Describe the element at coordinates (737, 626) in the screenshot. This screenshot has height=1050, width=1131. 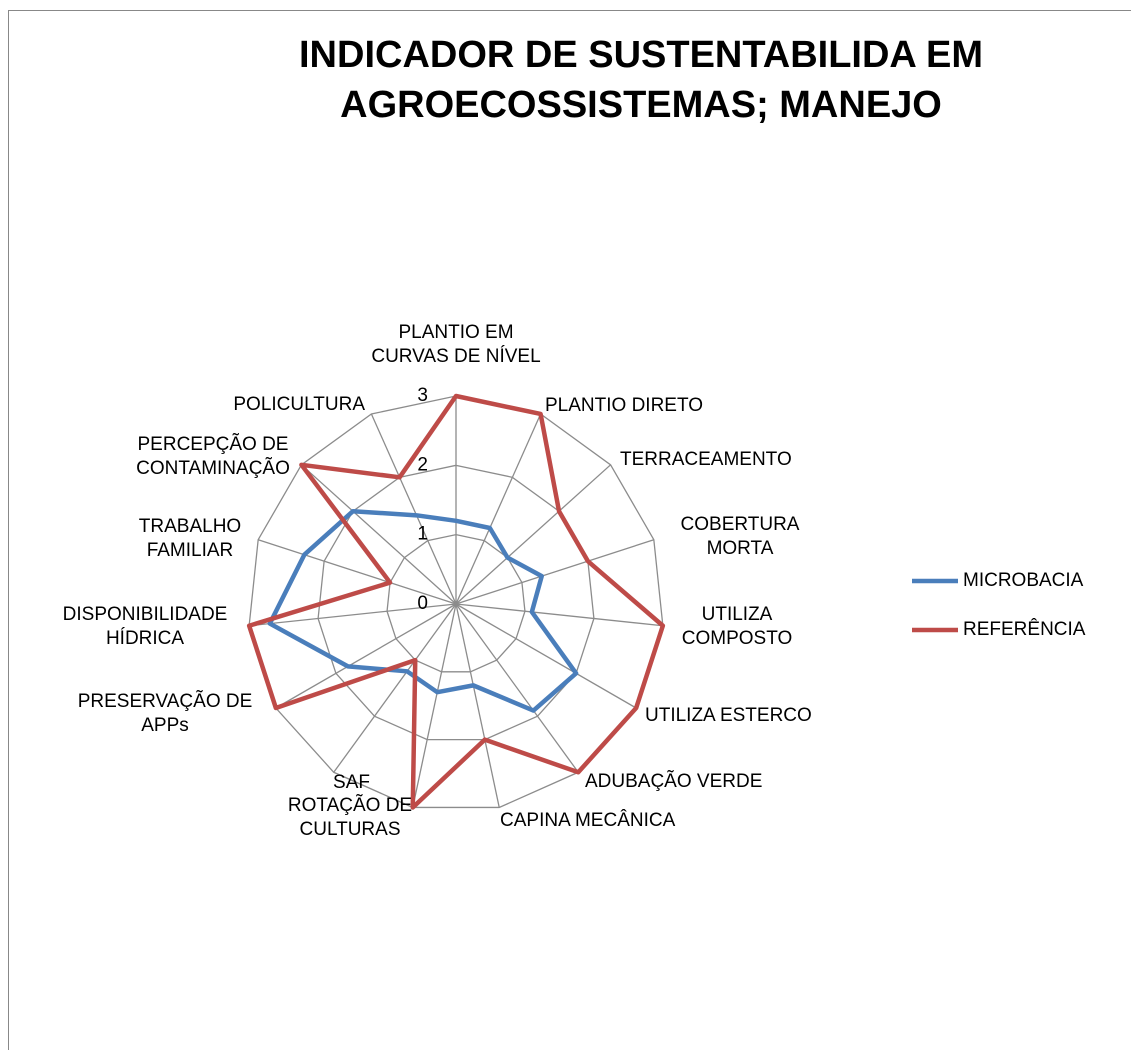
I see `axis-label: UTILIZA COMPOSTO` at that location.